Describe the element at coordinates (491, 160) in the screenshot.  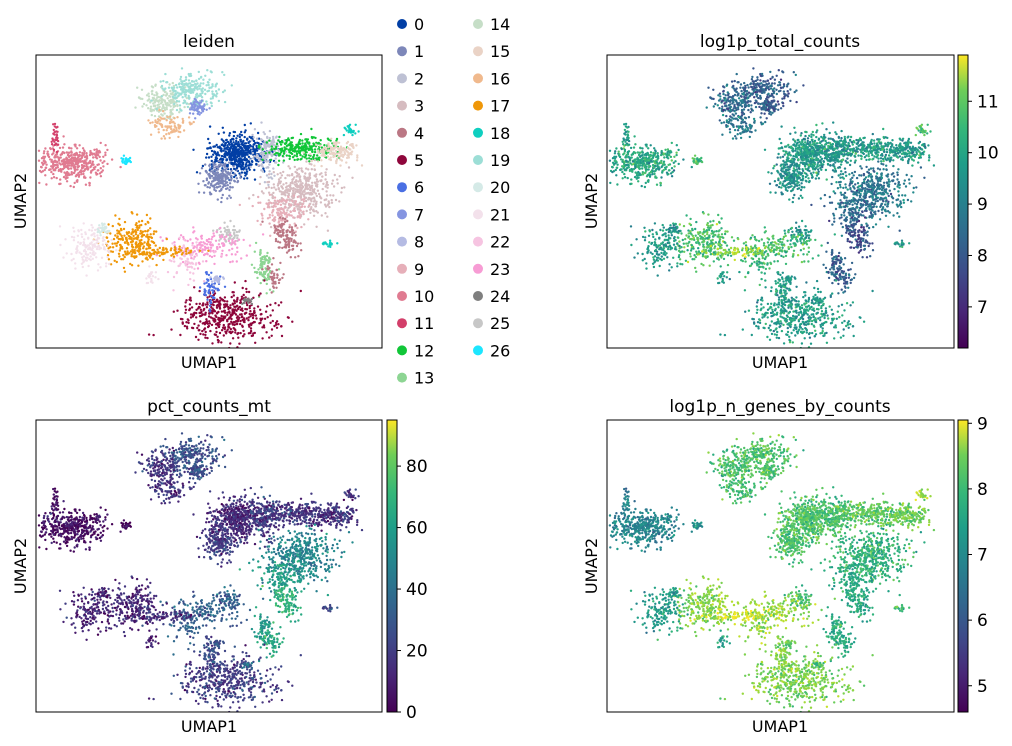
I see `legend-item-19: 19` at that location.